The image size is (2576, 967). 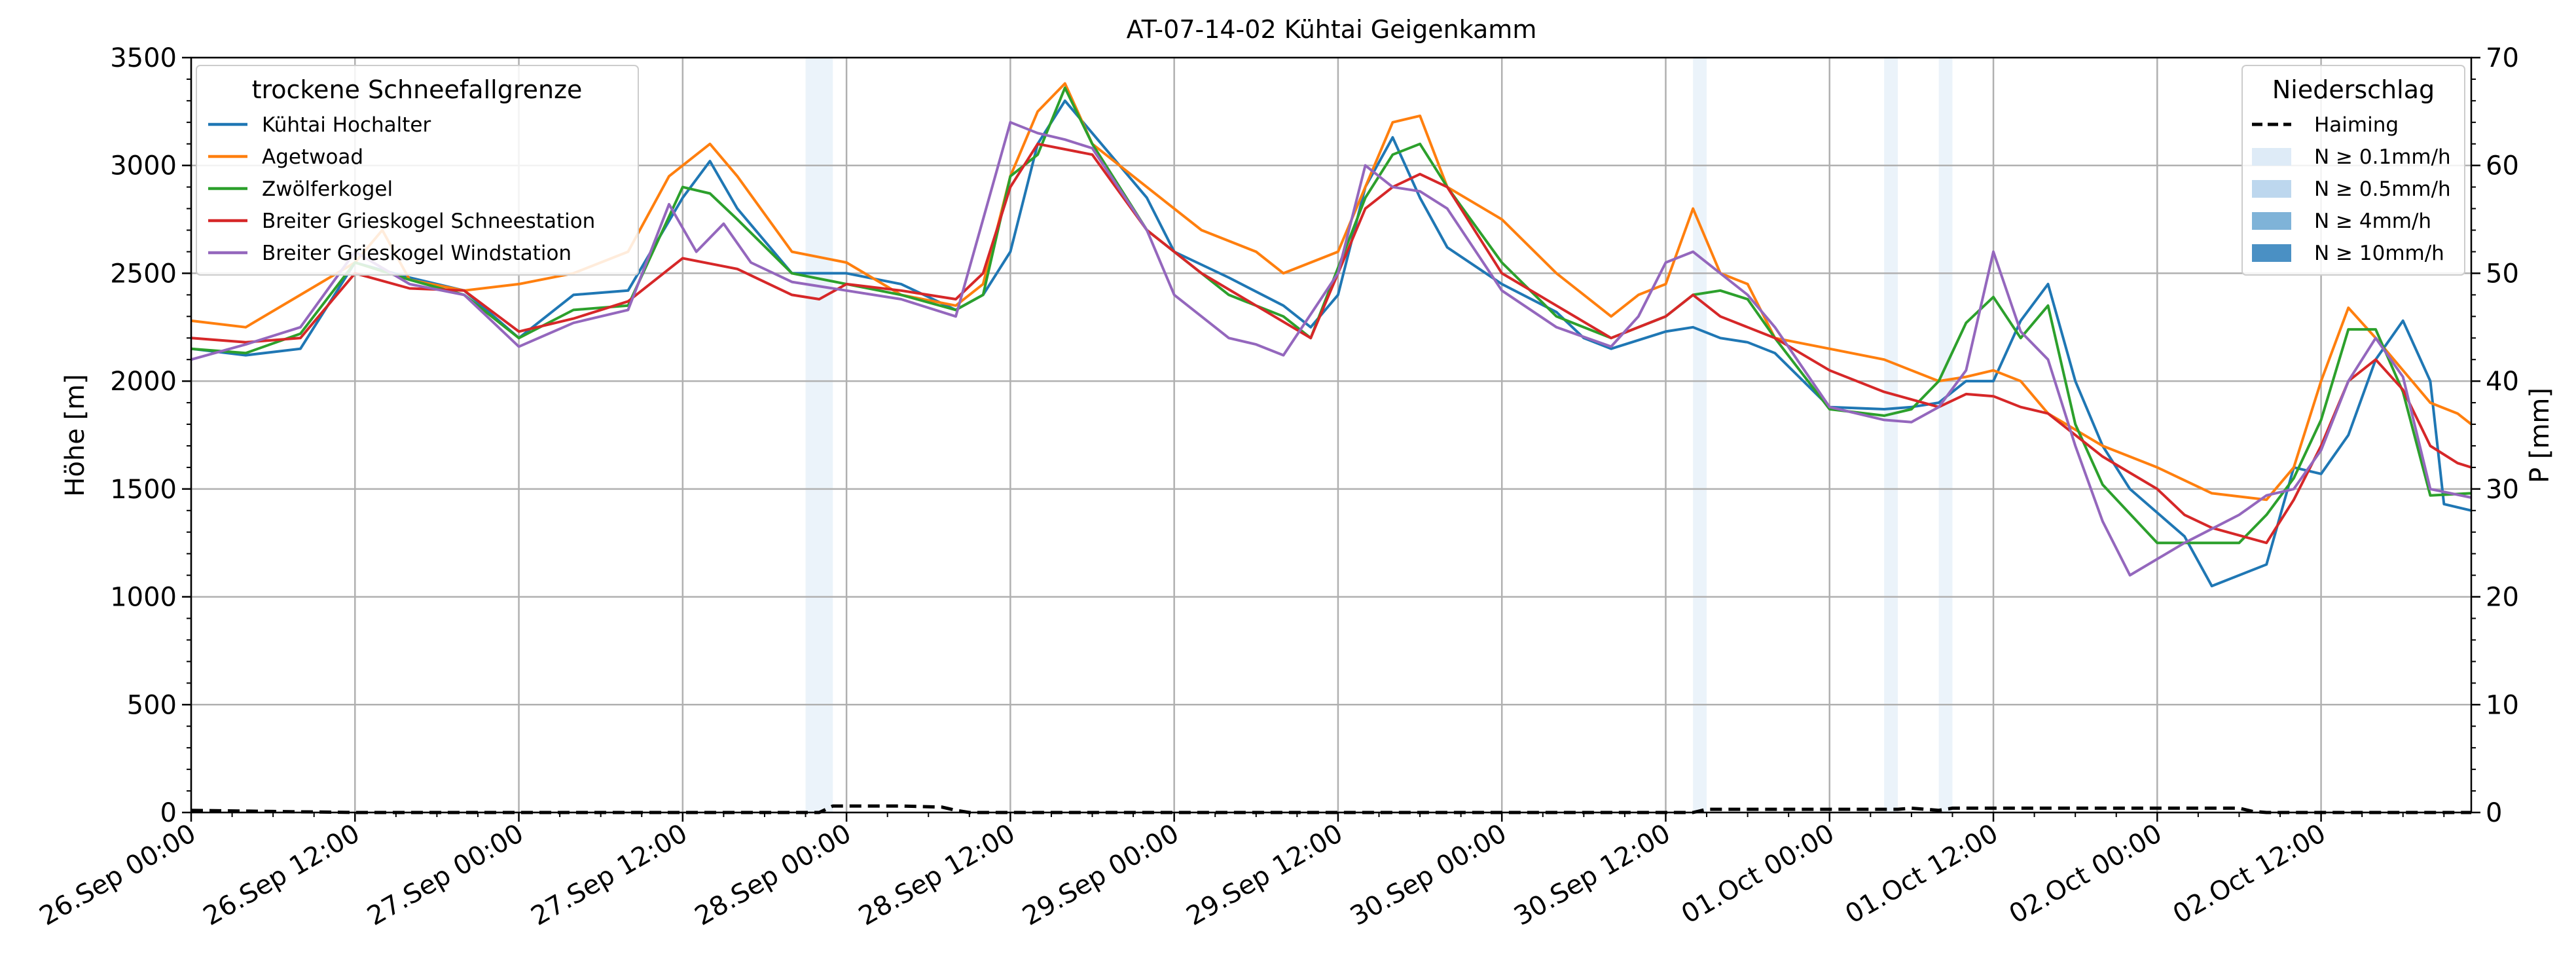 What do you see at coordinates (2502, 166) in the screenshot?
I see `y2-tick-label-6: 60` at bounding box center [2502, 166].